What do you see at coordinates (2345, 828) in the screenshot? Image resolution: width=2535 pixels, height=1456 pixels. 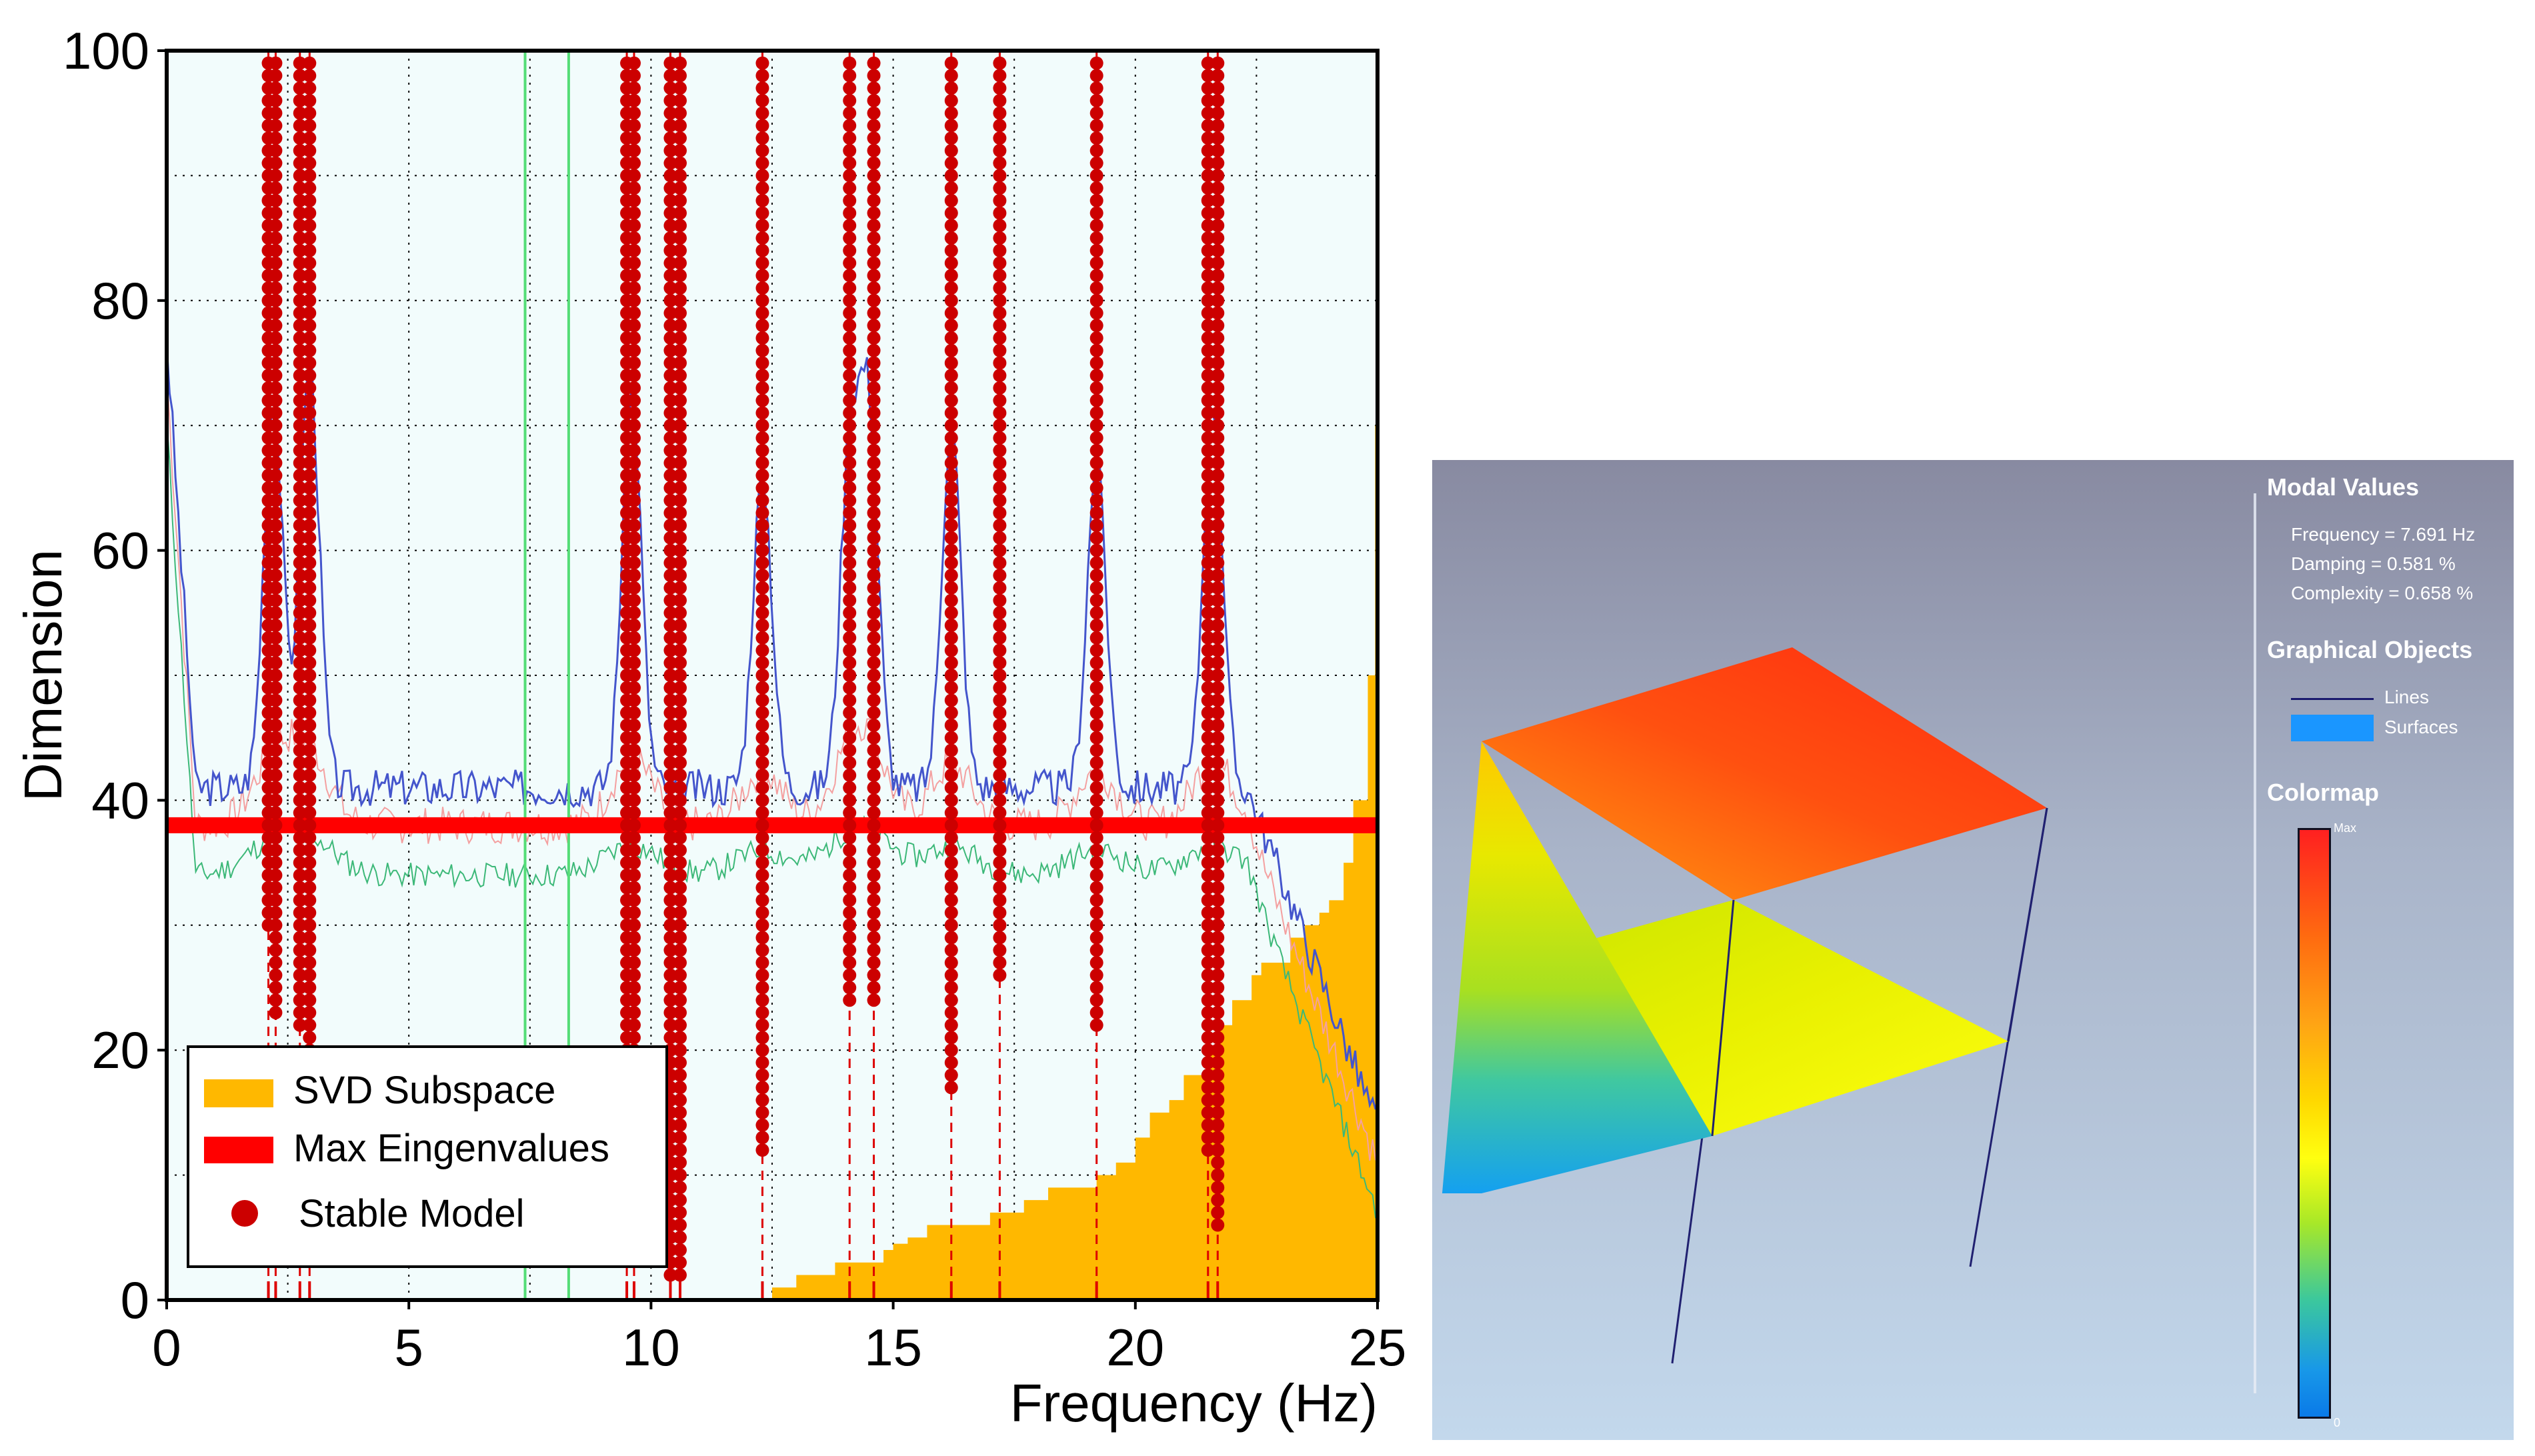 I see `colormap-max-label: Max` at bounding box center [2345, 828].